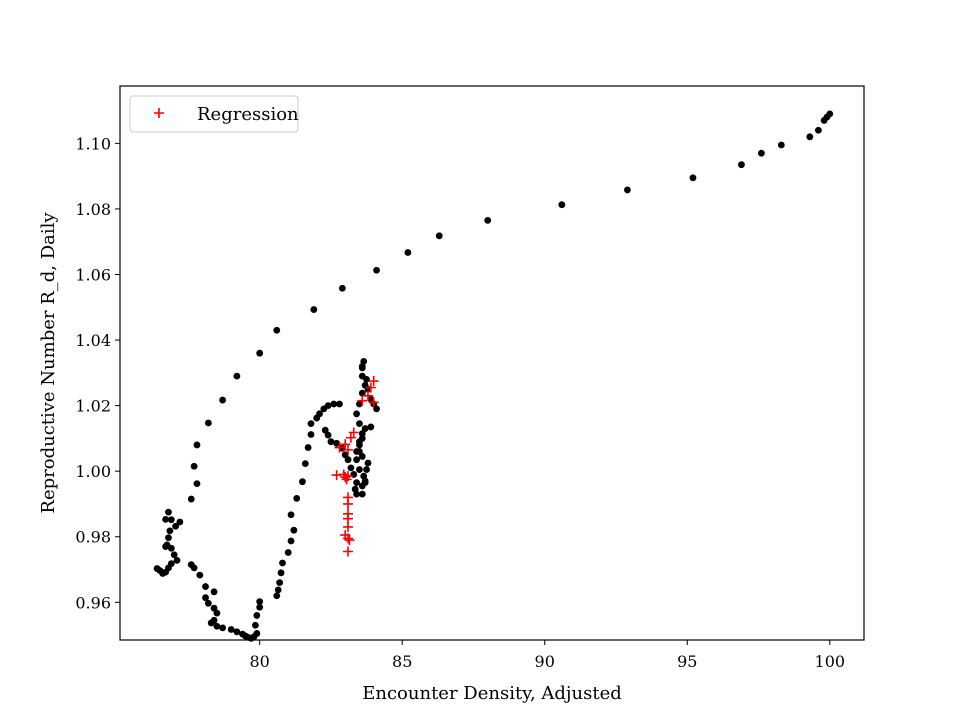  I want to click on y-tick-label: 1.04, so click(93, 340).